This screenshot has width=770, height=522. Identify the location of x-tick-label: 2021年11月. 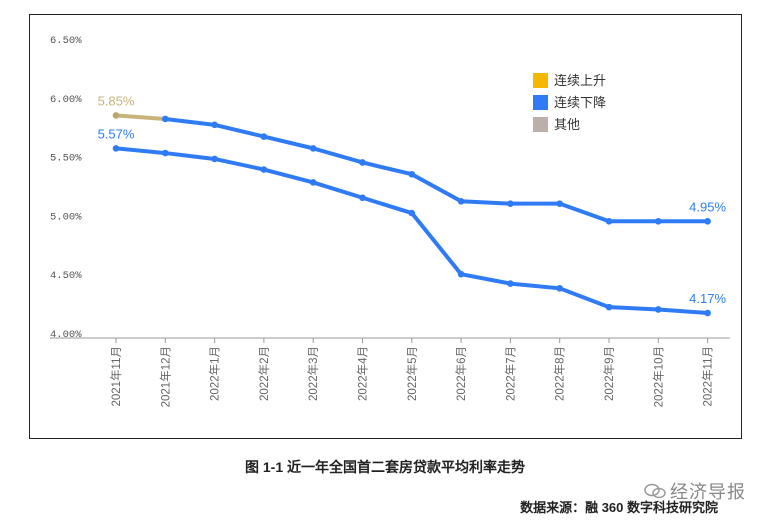
(116, 376).